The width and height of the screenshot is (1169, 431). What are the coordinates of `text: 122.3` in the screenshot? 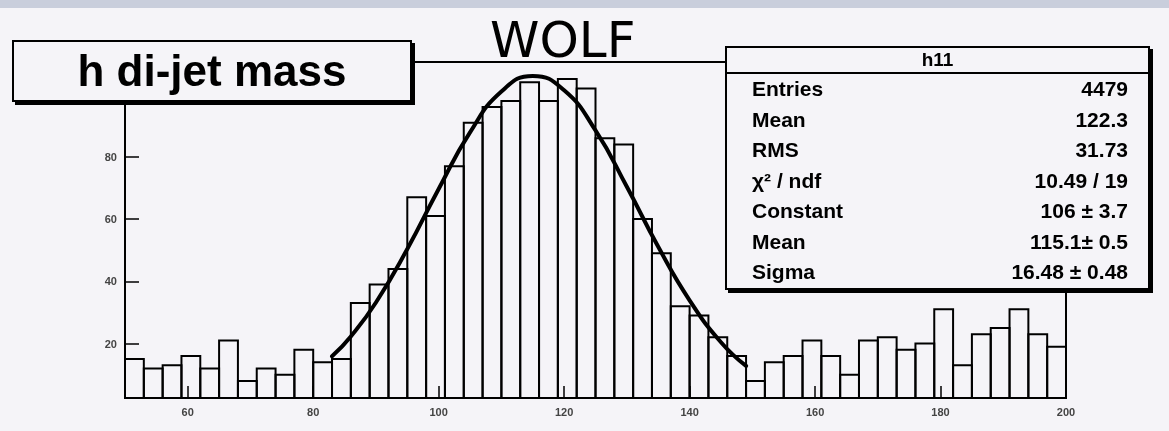 It's located at (1101, 119).